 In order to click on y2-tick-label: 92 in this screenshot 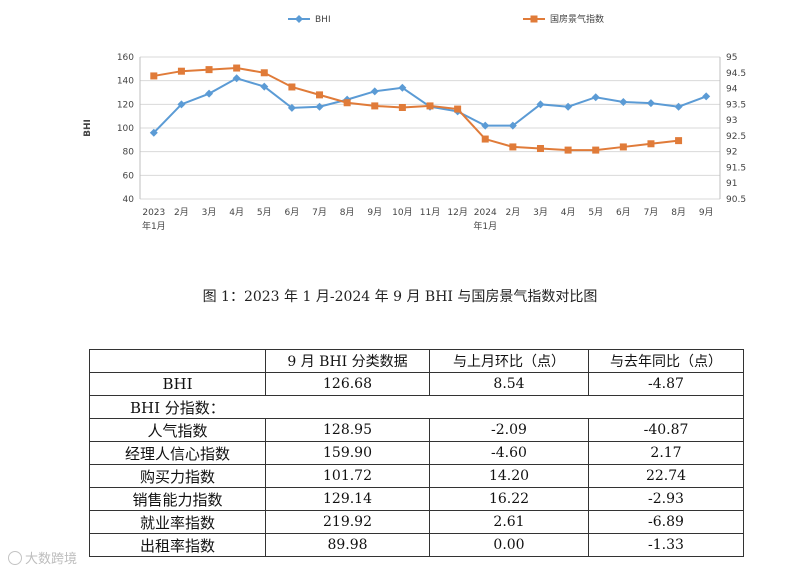, I will do `click(731, 153)`.